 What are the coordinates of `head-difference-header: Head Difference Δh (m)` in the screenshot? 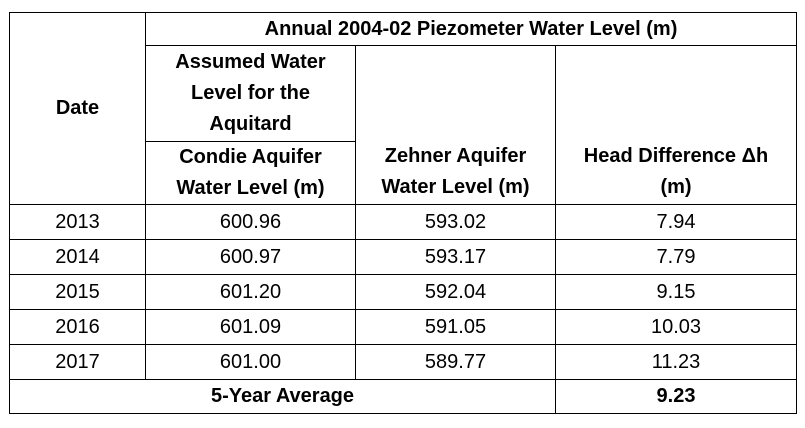 It's located at (676, 125).